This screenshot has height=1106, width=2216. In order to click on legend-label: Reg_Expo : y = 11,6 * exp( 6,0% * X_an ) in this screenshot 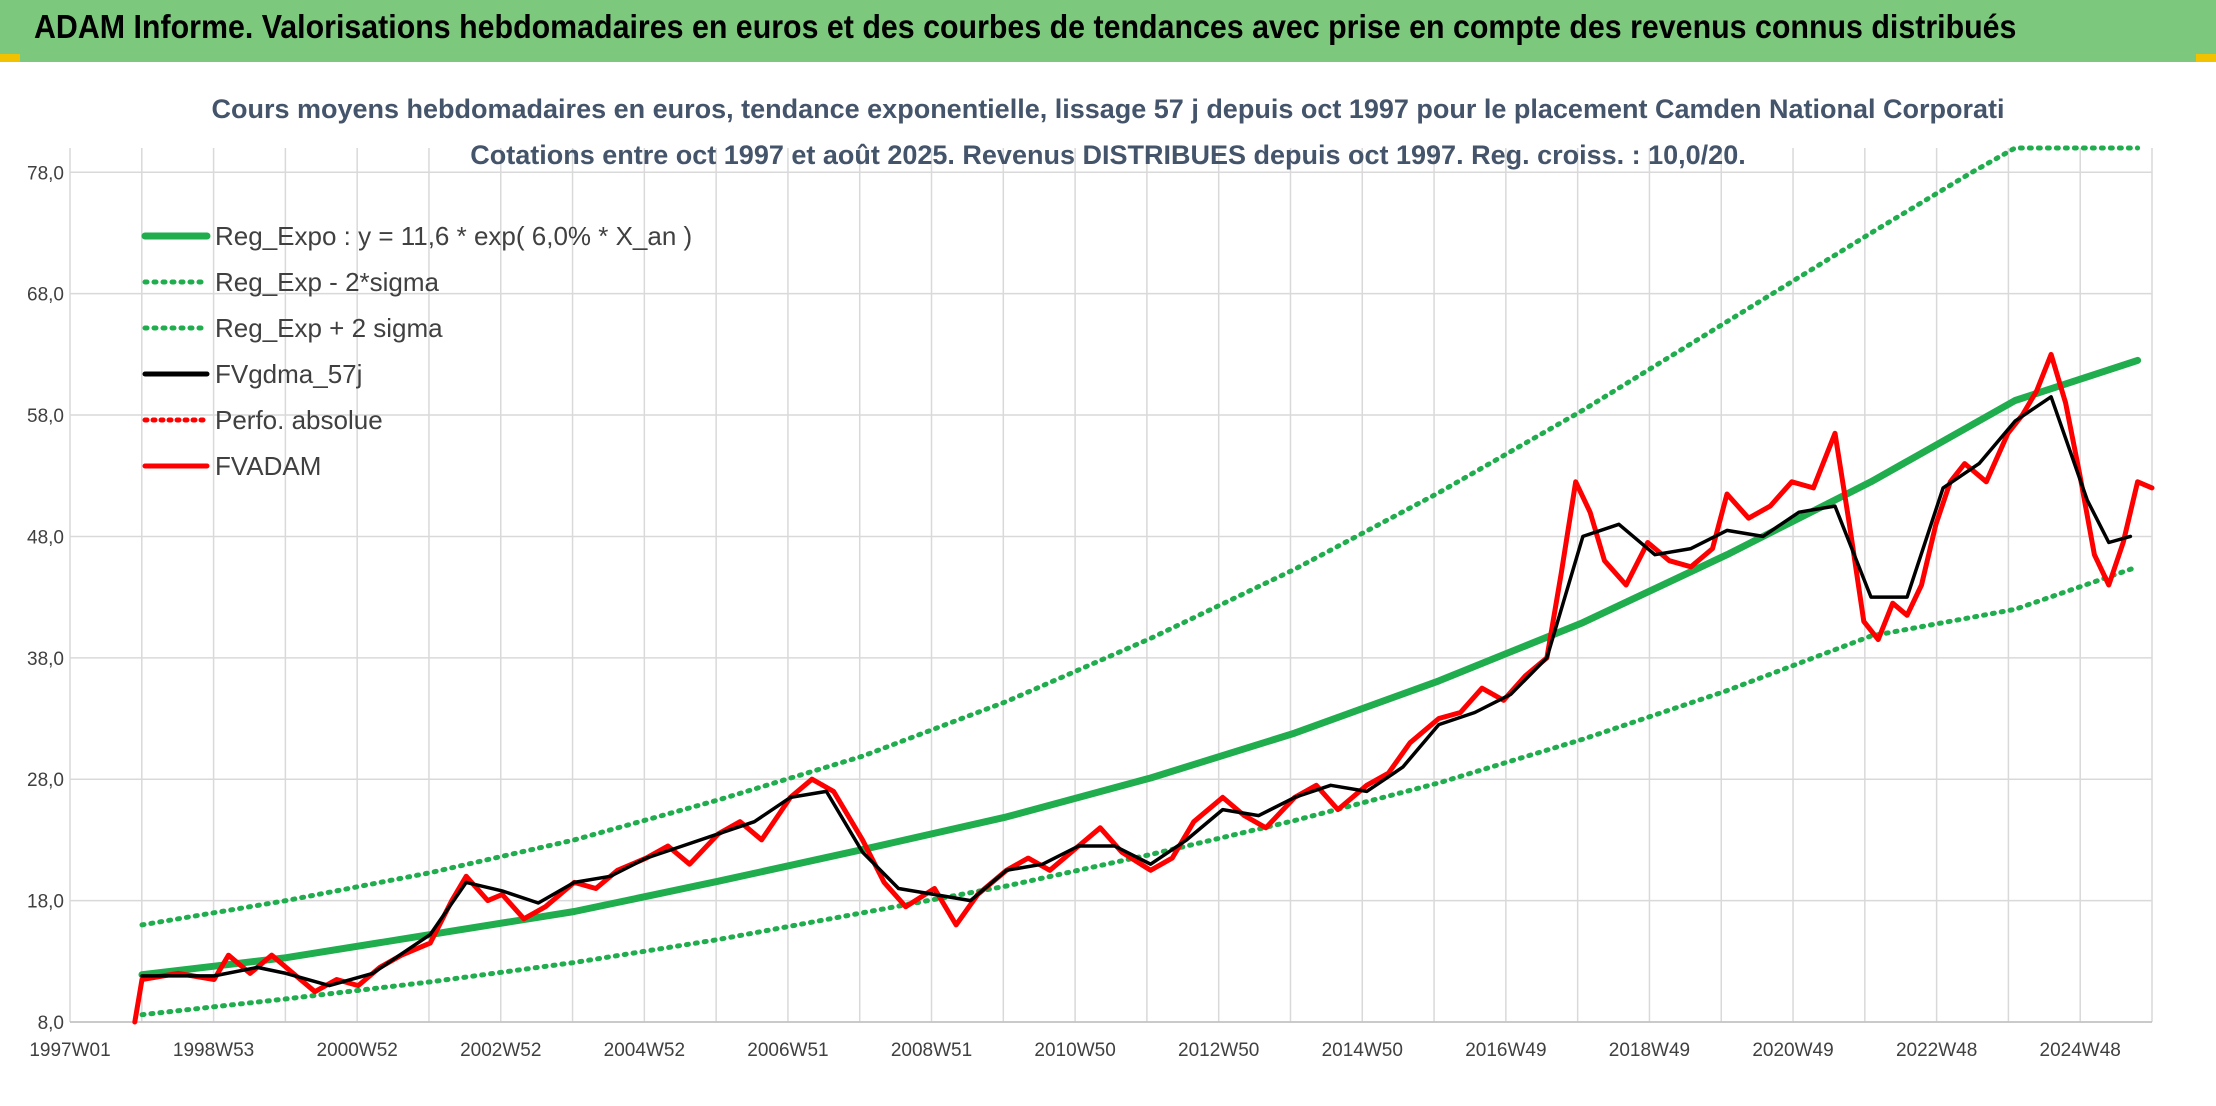, I will do `click(453, 236)`.